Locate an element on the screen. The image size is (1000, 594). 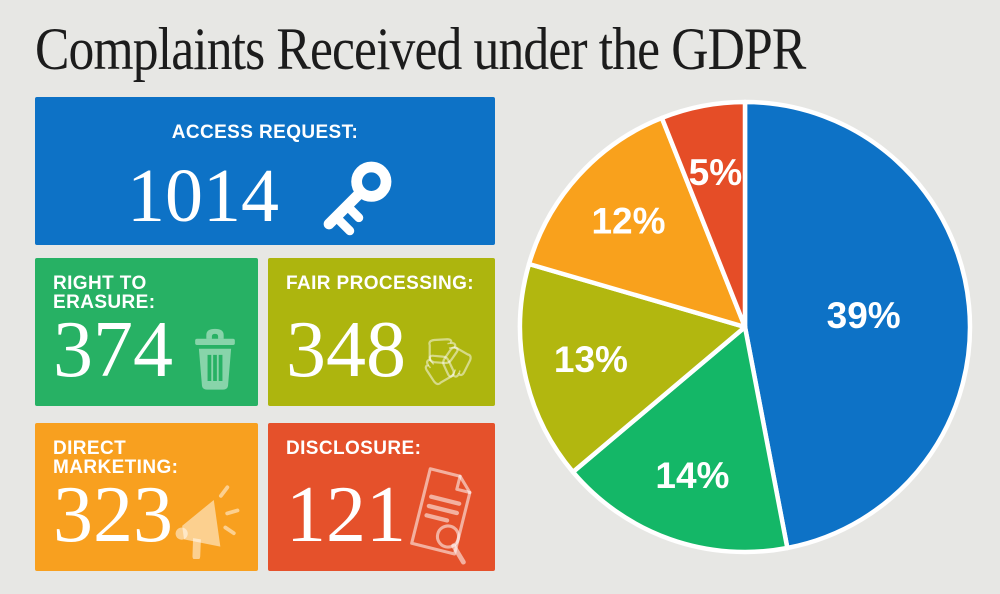
key-icon is located at coordinates (357, 198).